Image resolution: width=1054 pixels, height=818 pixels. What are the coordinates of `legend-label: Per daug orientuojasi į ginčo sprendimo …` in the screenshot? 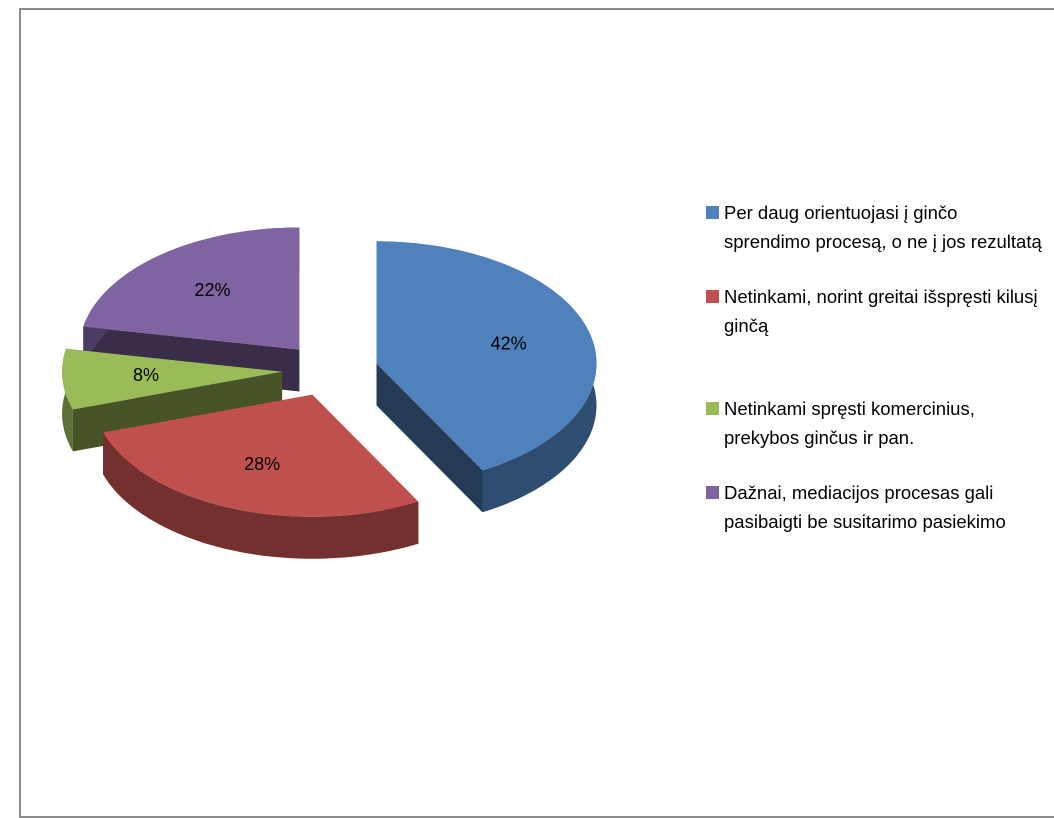 It's located at (883, 227).